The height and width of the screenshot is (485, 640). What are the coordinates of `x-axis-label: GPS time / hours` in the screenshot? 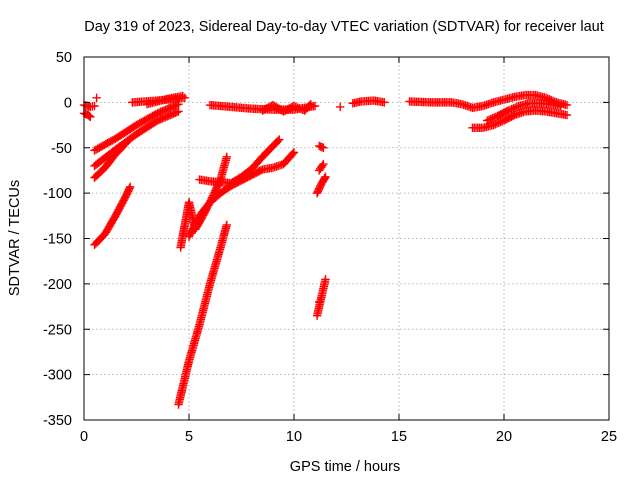 It's located at (345, 467).